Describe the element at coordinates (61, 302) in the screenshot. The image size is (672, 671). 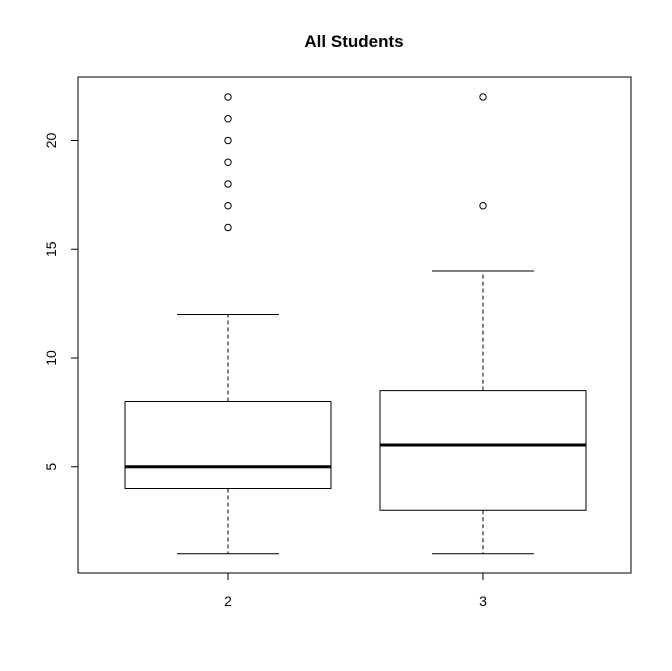
I see `y-axis: 5 10 15 20` at that location.